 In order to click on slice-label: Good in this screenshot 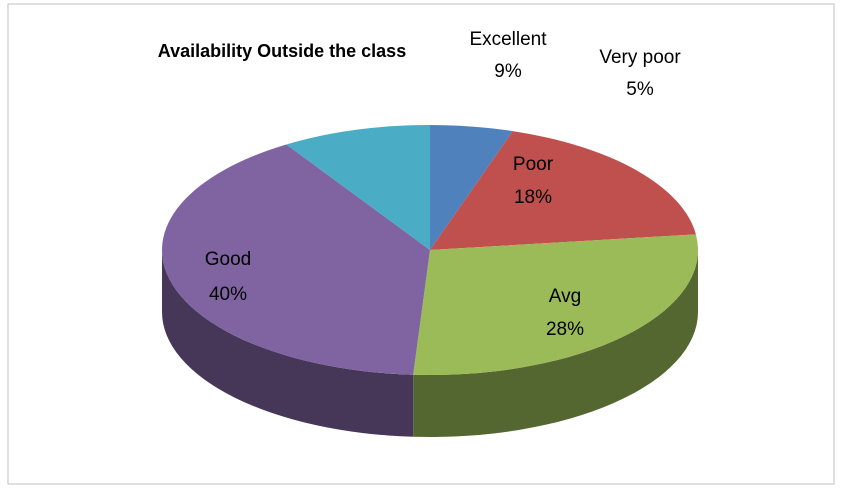, I will do `click(228, 259)`.